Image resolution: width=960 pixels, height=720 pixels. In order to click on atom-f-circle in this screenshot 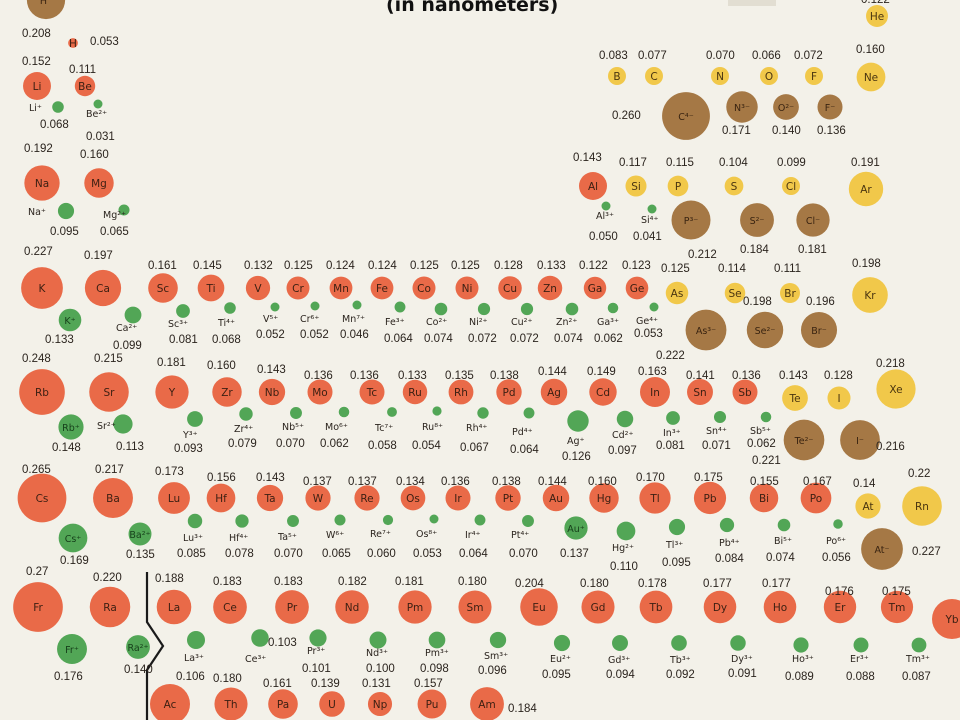, I will do `click(814, 76)`.